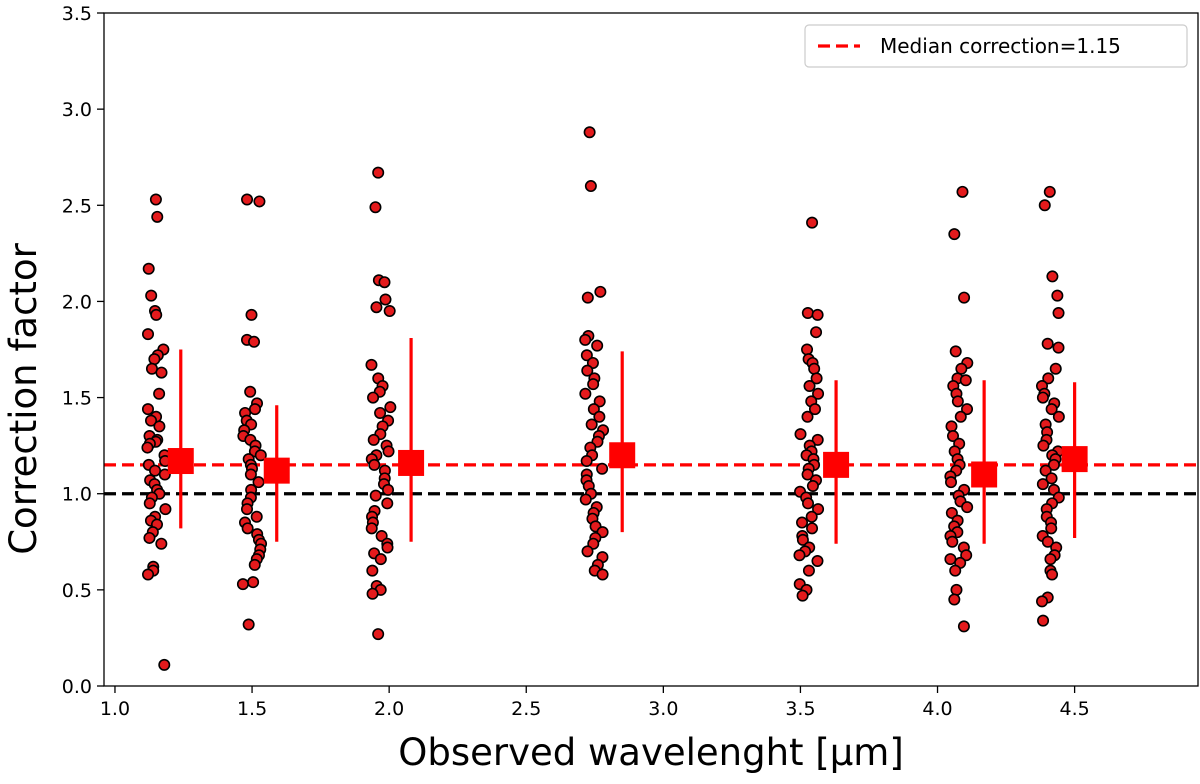 This screenshot has width=1200, height=784. I want to click on legend: Median correction=1.15, so click(996, 46).